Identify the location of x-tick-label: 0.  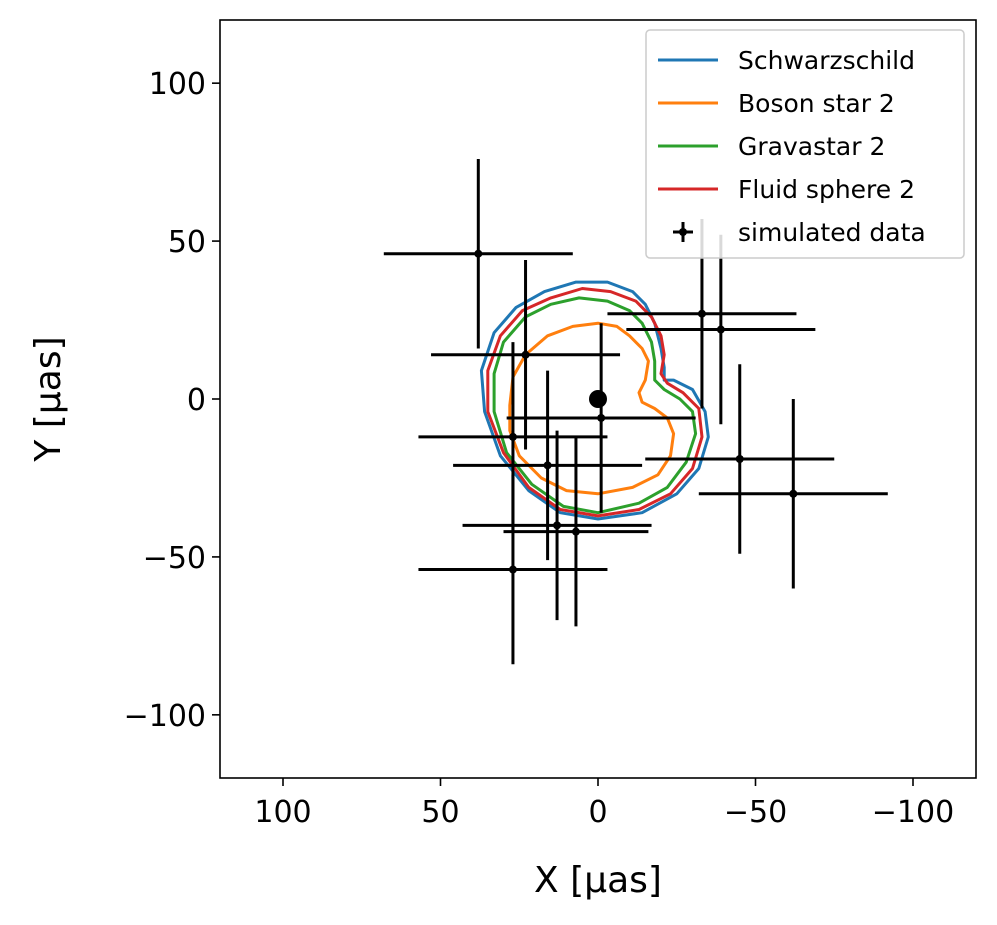
(597, 812).